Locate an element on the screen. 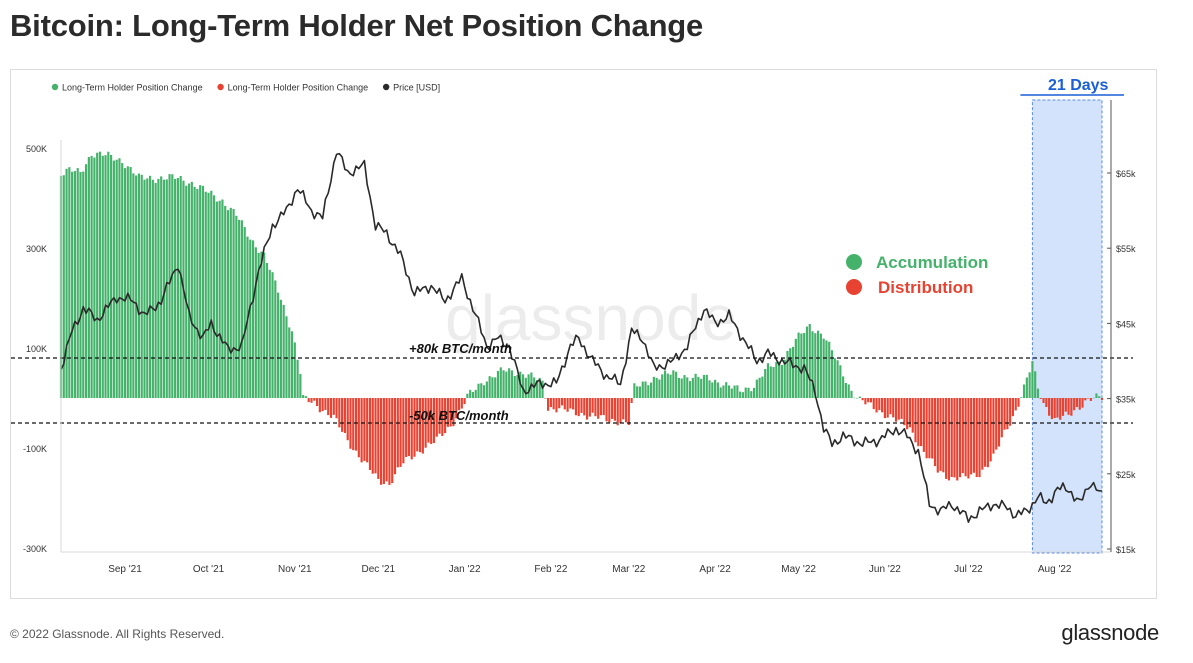 This screenshot has height=663, width=1193. legend-label: Long-Term Holder Position Change is located at coordinates (298, 88).